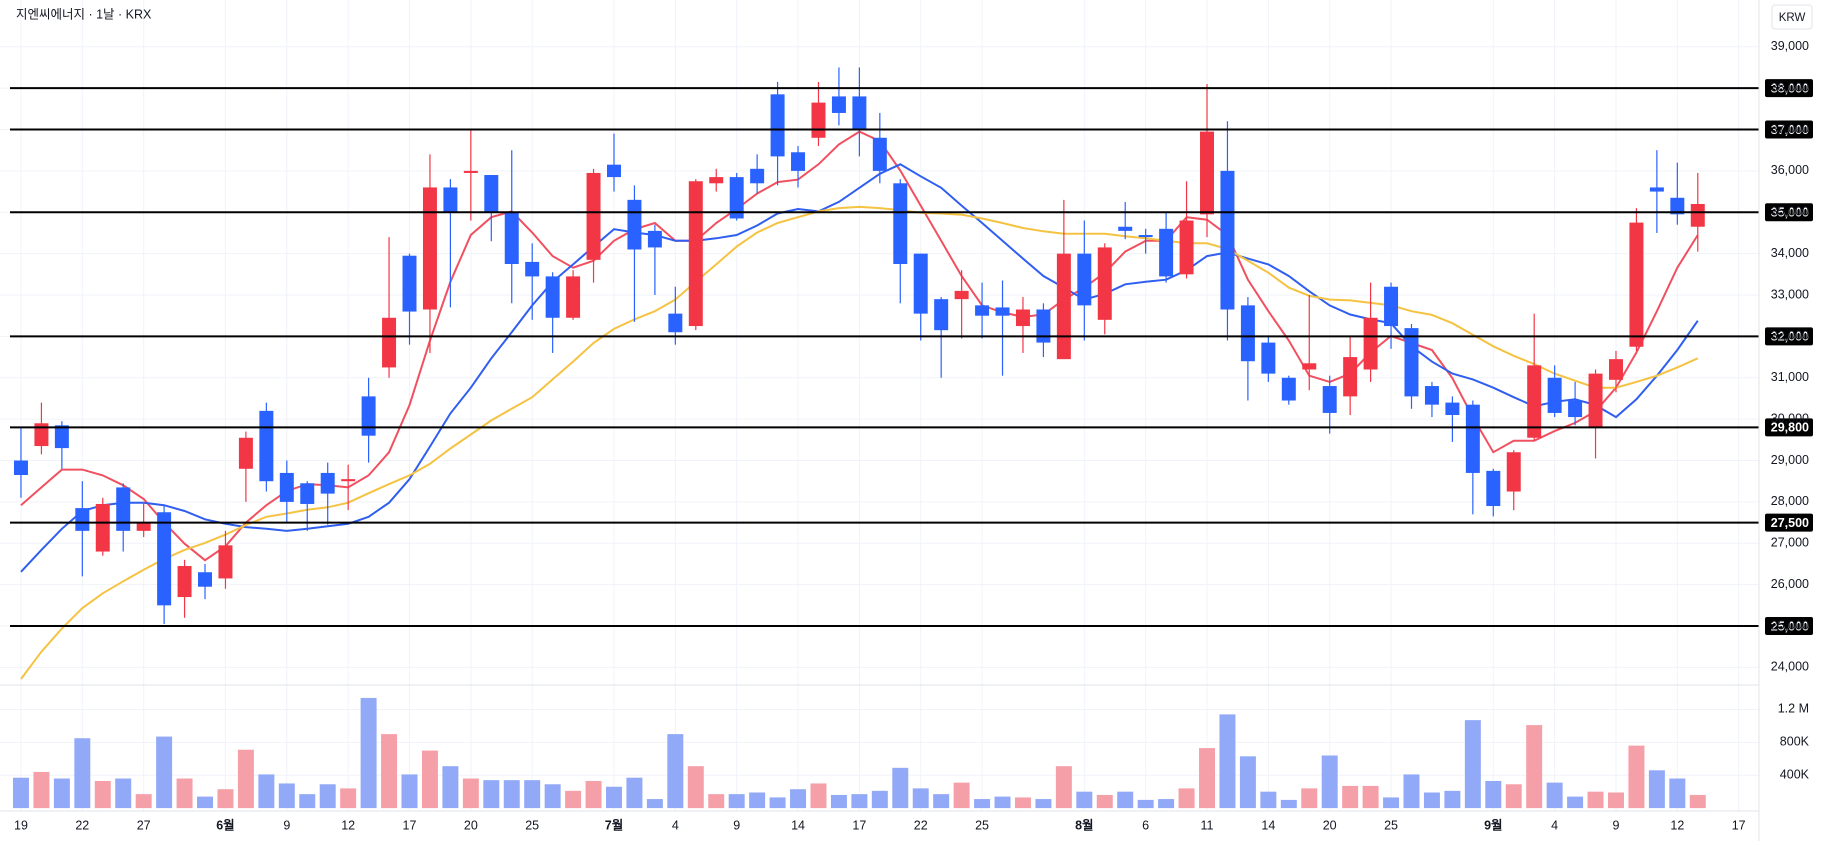 This screenshot has width=1827, height=846. What do you see at coordinates (1790, 377) in the screenshot?
I see `y-tick-label: 31,000` at bounding box center [1790, 377].